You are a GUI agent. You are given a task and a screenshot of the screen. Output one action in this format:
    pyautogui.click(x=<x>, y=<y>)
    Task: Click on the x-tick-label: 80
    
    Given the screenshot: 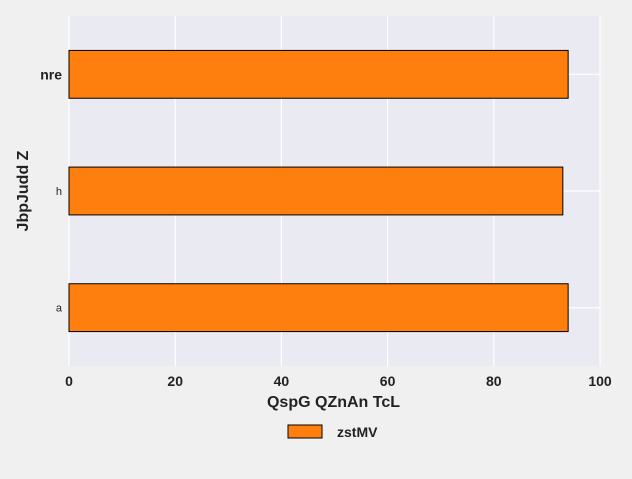 What is the action you would take?
    pyautogui.click(x=494, y=381)
    